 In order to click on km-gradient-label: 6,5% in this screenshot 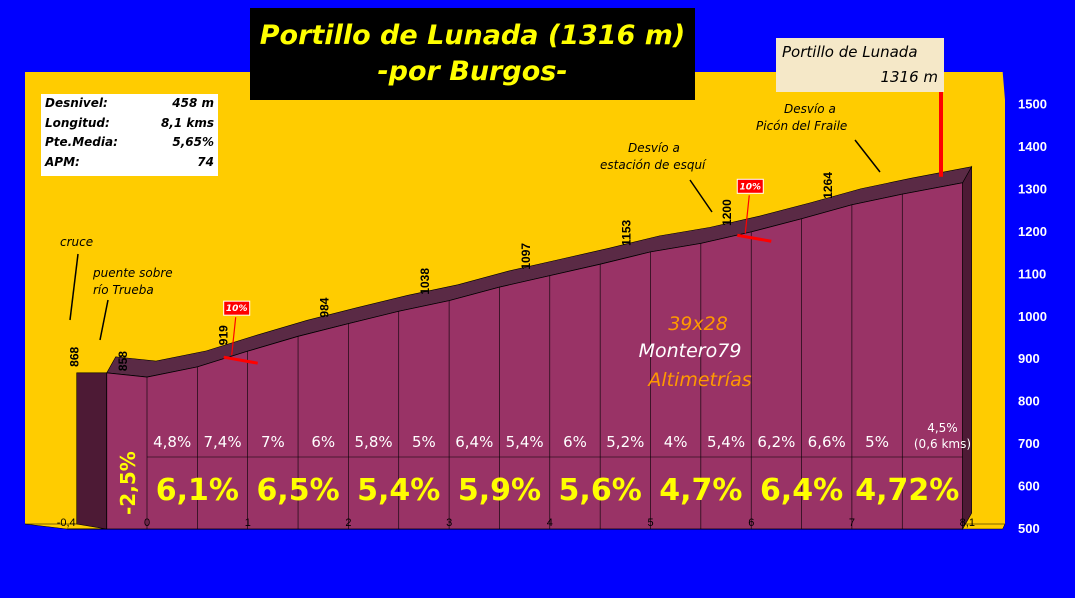, I will do `click(297, 490)`.